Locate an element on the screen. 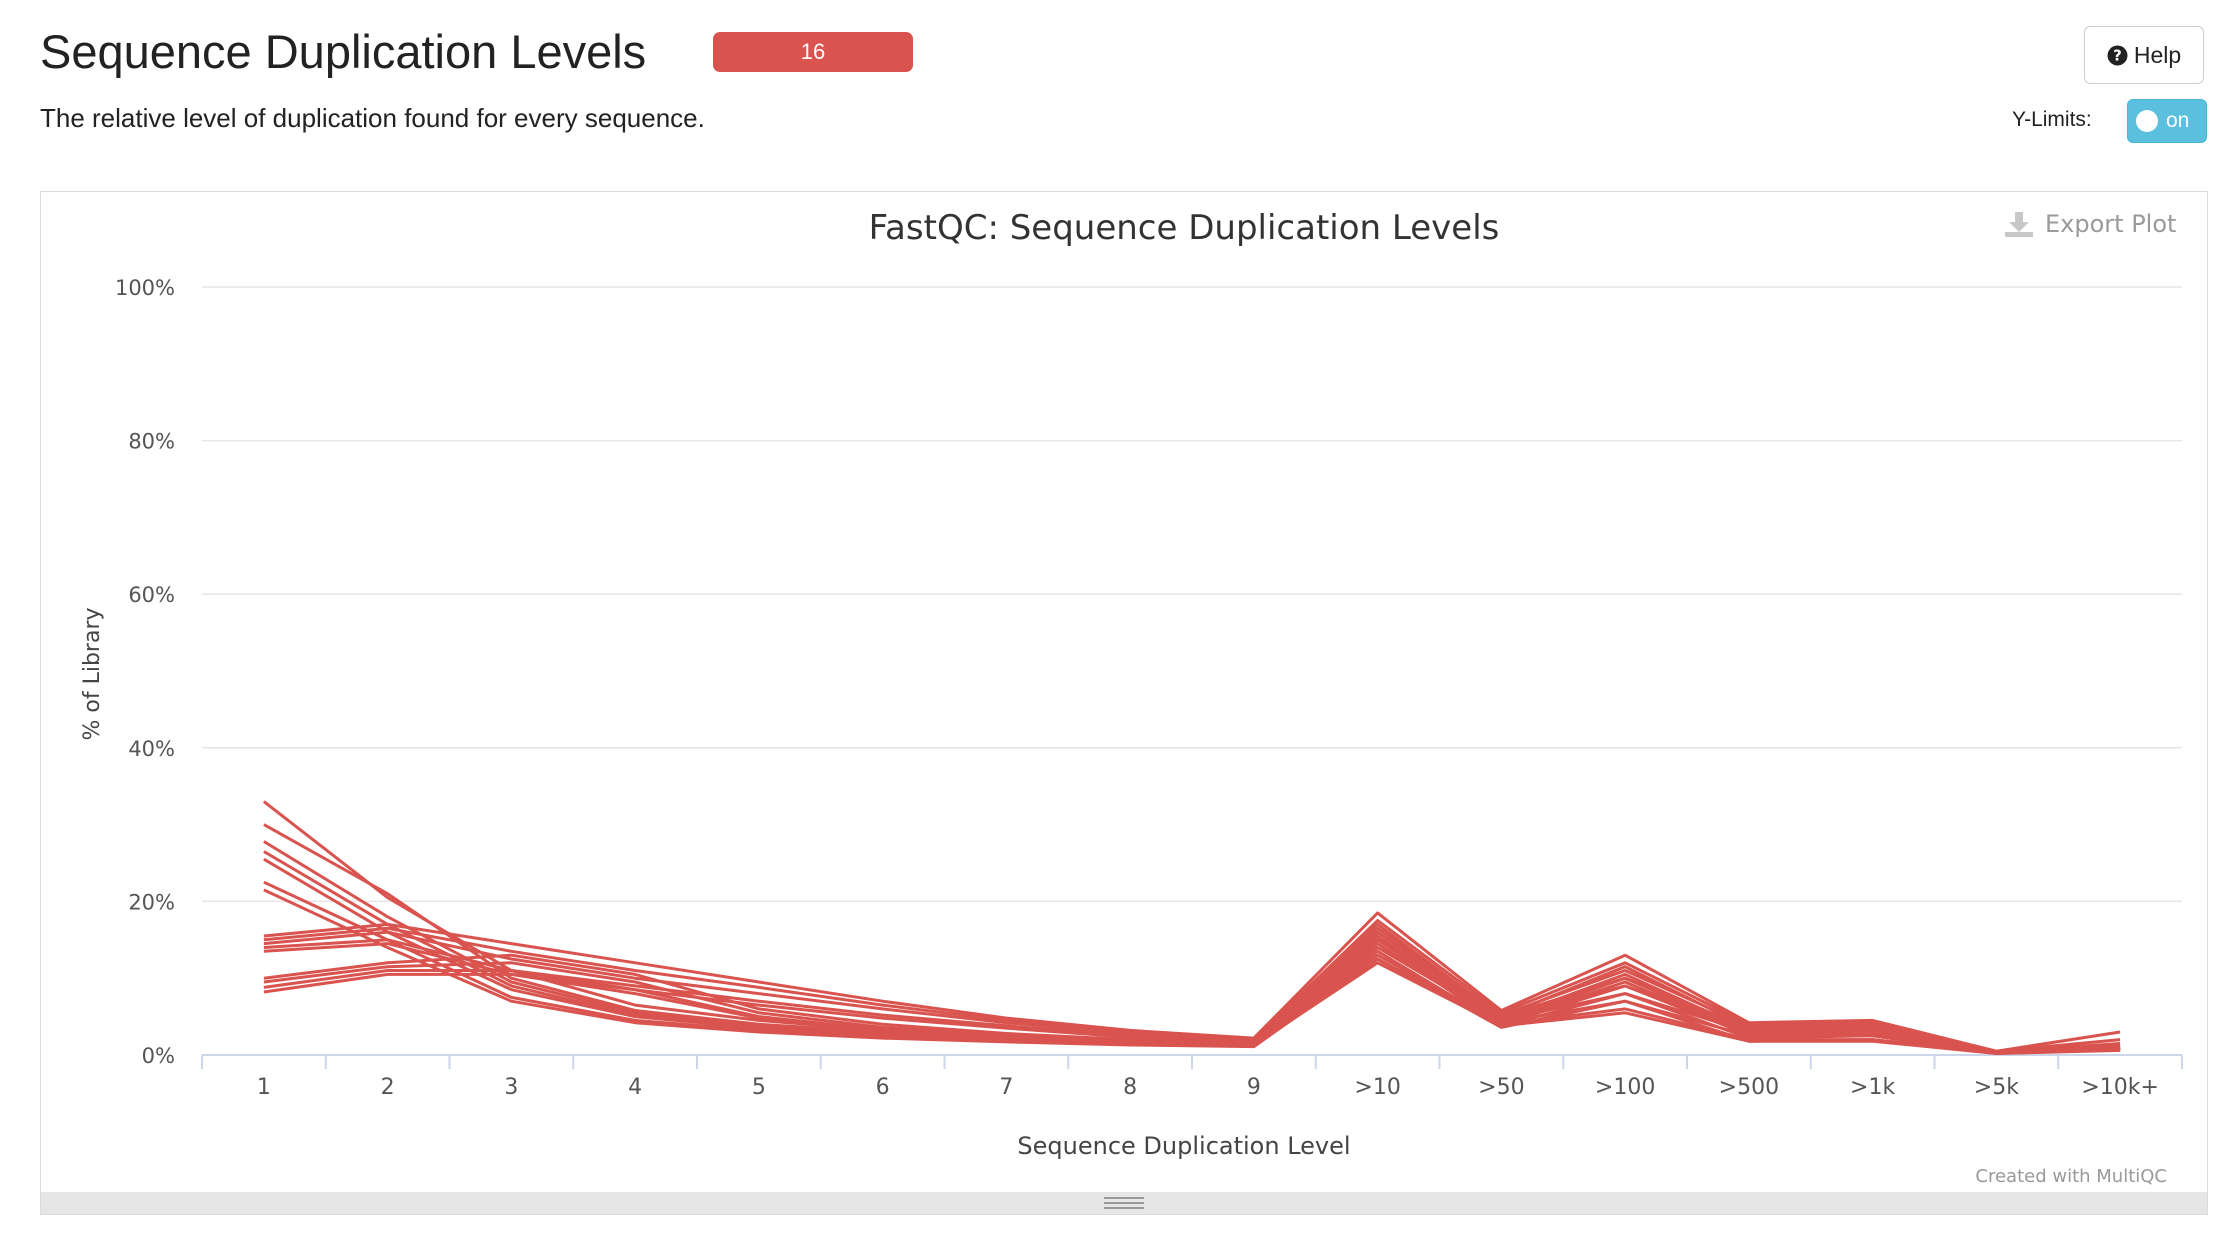 This screenshot has height=1240, width=2230. question-circle-icon: ? is located at coordinates (2117, 55).